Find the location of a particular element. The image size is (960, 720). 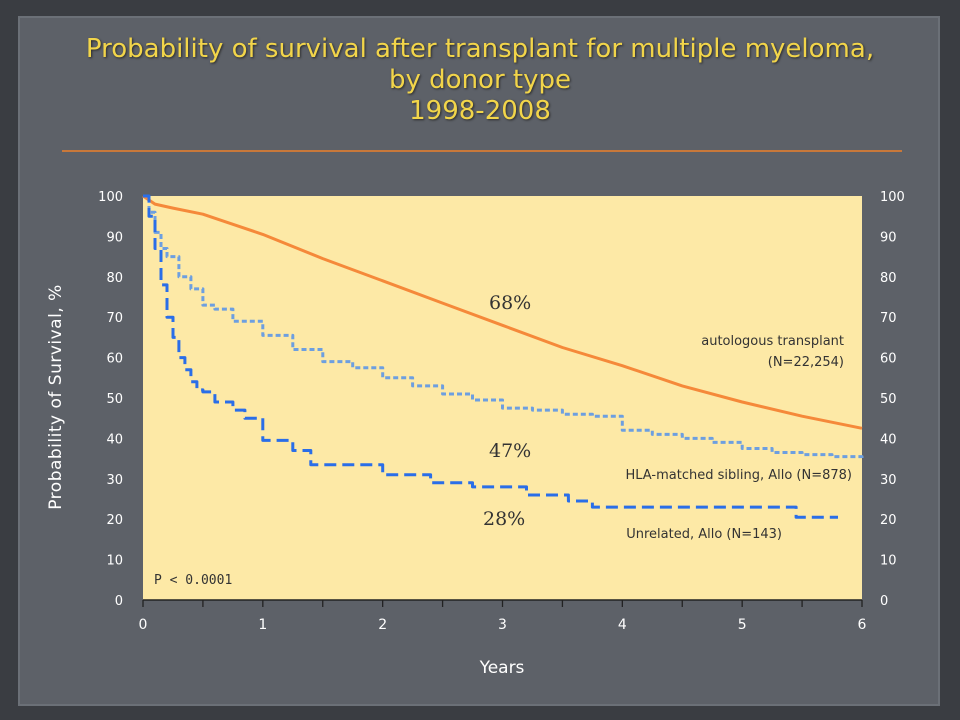

y-tick-label-left: 10 is located at coordinates (114, 561).